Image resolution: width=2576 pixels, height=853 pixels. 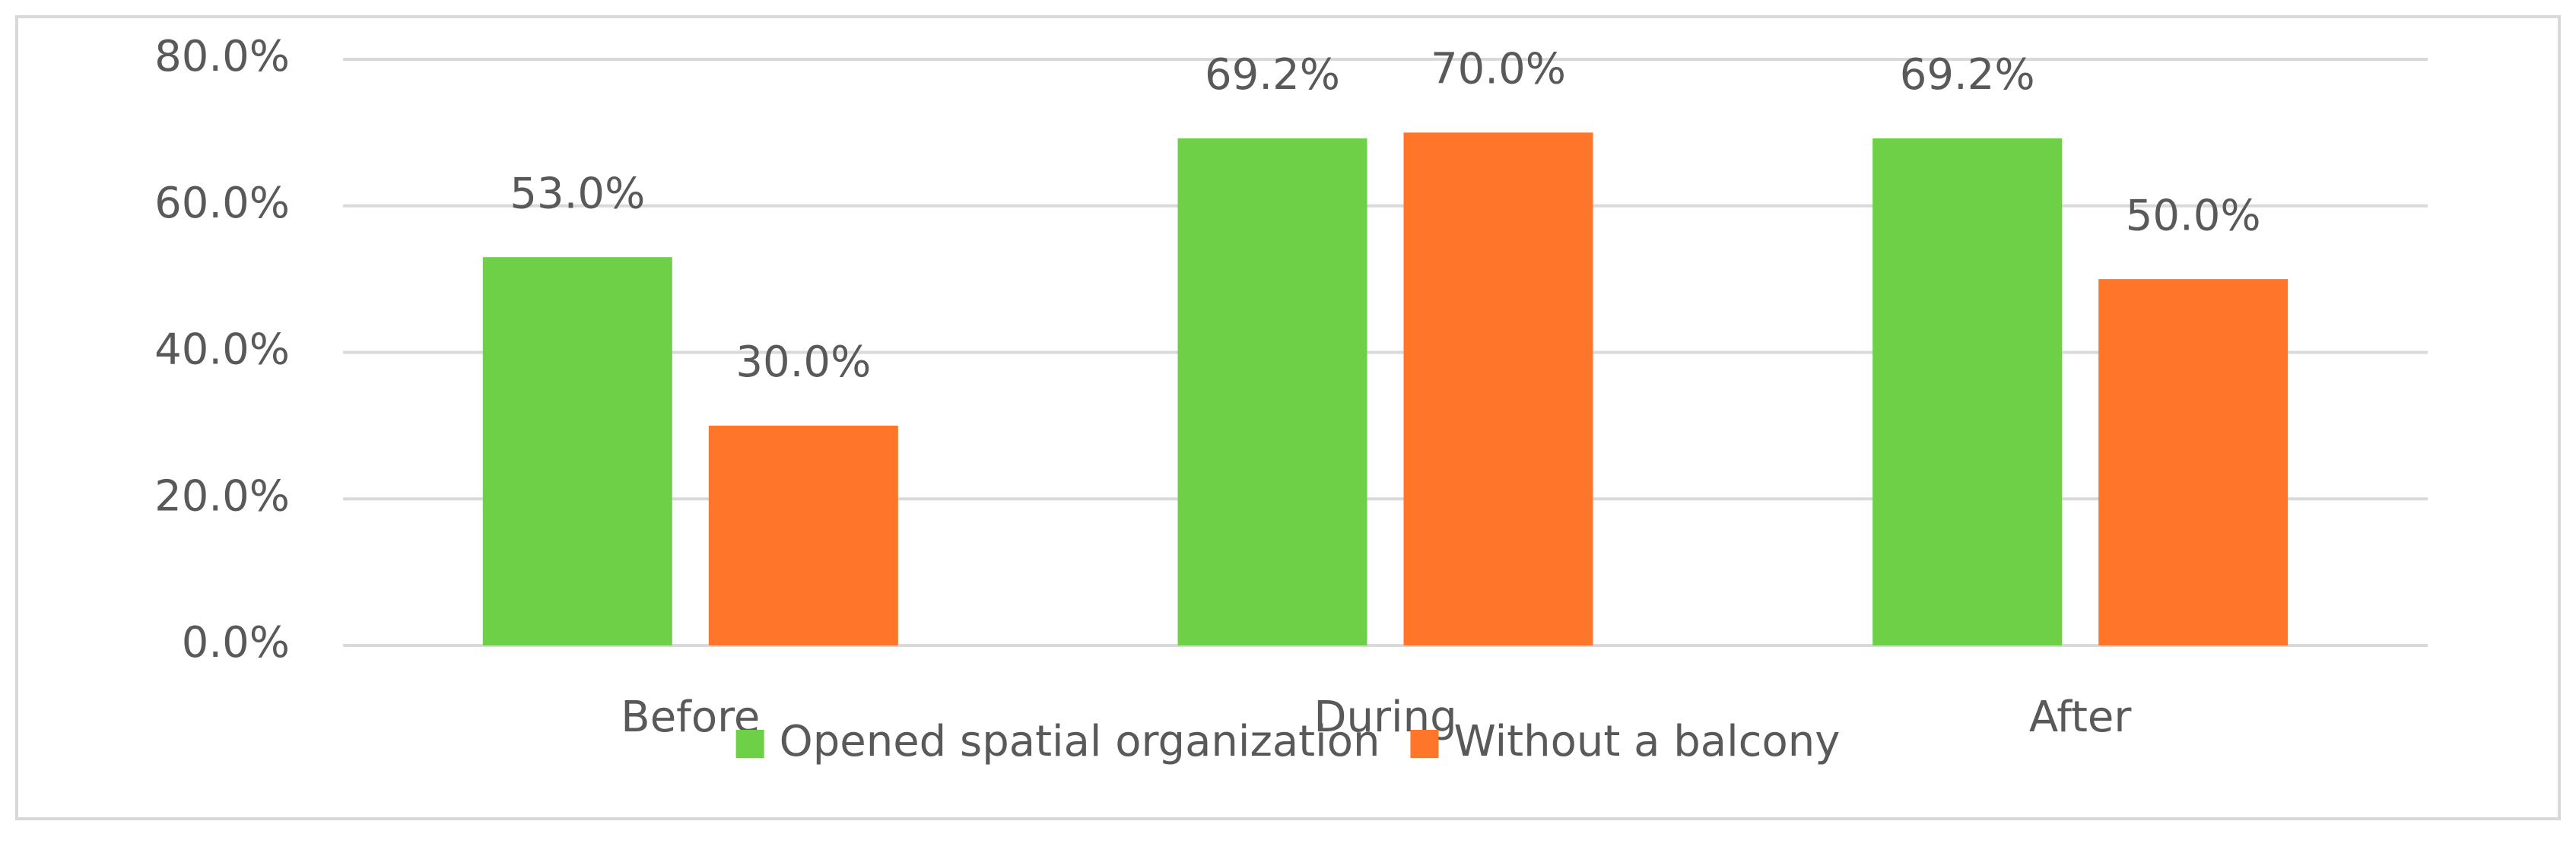 What do you see at coordinates (1080, 741) in the screenshot?
I see `legend-label: Opened spatial organization` at bounding box center [1080, 741].